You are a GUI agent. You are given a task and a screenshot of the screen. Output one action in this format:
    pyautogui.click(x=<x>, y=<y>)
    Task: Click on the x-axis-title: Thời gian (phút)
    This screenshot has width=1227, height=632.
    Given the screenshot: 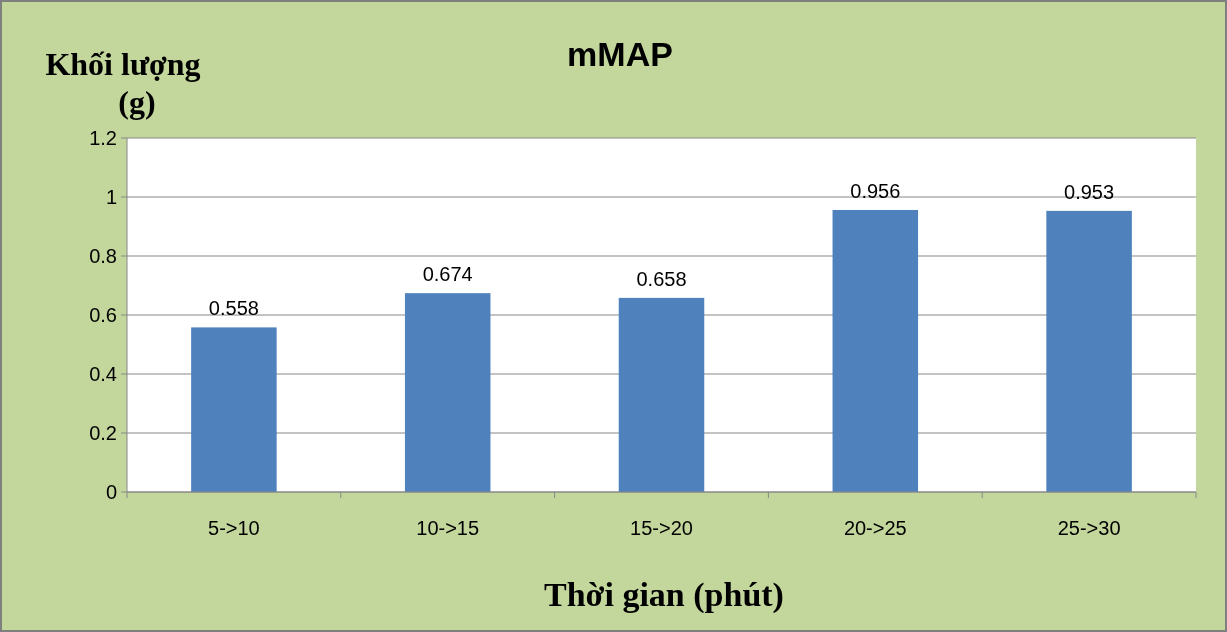 What is the action you would take?
    pyautogui.click(x=664, y=595)
    